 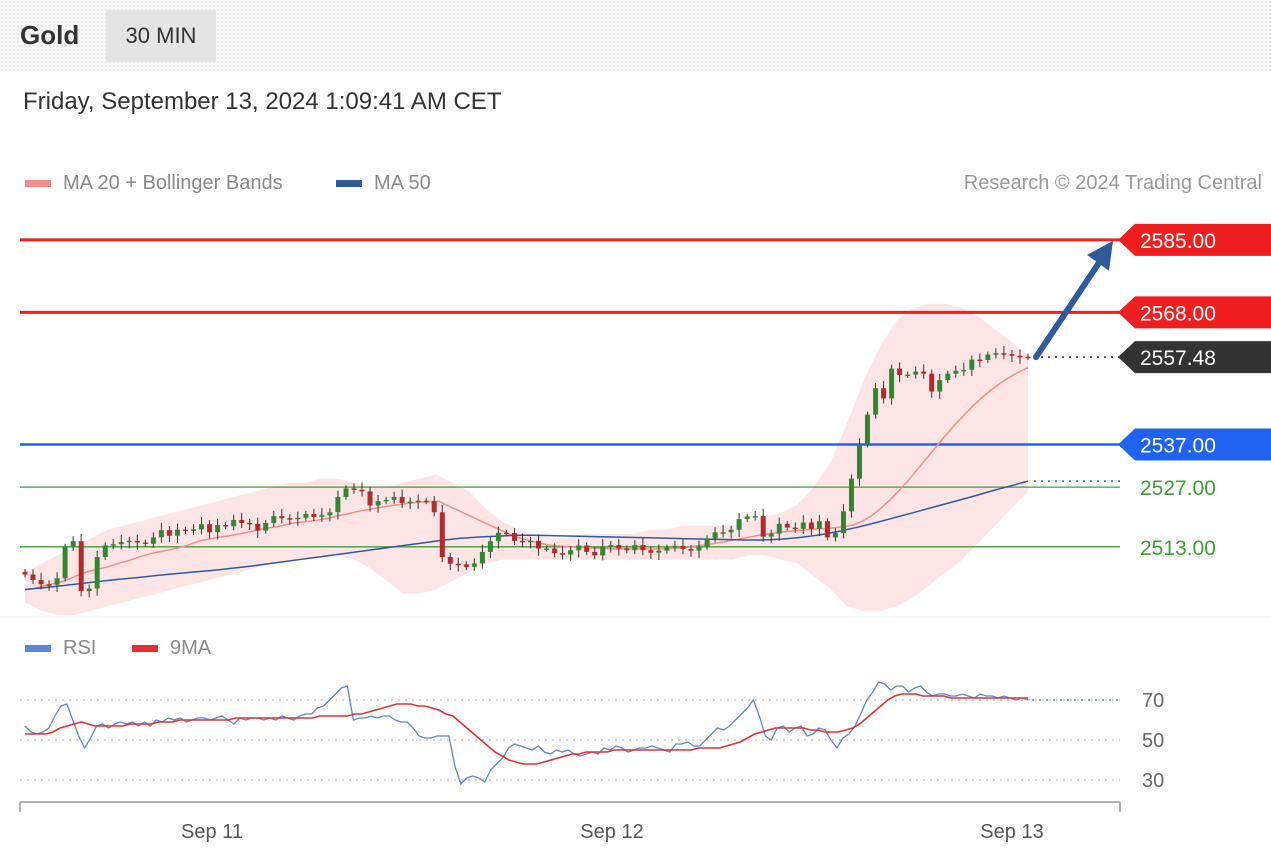 What do you see at coordinates (171, 648) in the screenshot?
I see `legend-9ma: 9MA` at bounding box center [171, 648].